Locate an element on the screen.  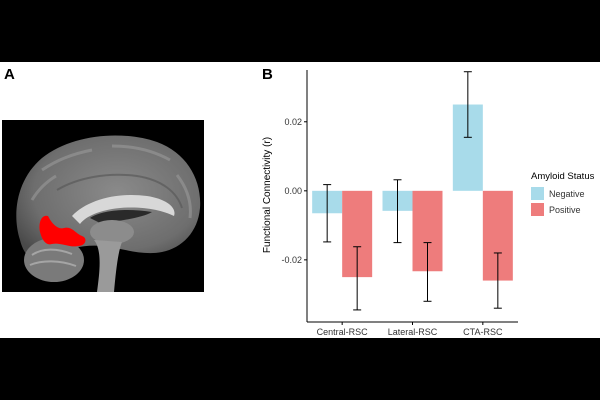
legend-label-negative: Negative is located at coordinates (567, 194).